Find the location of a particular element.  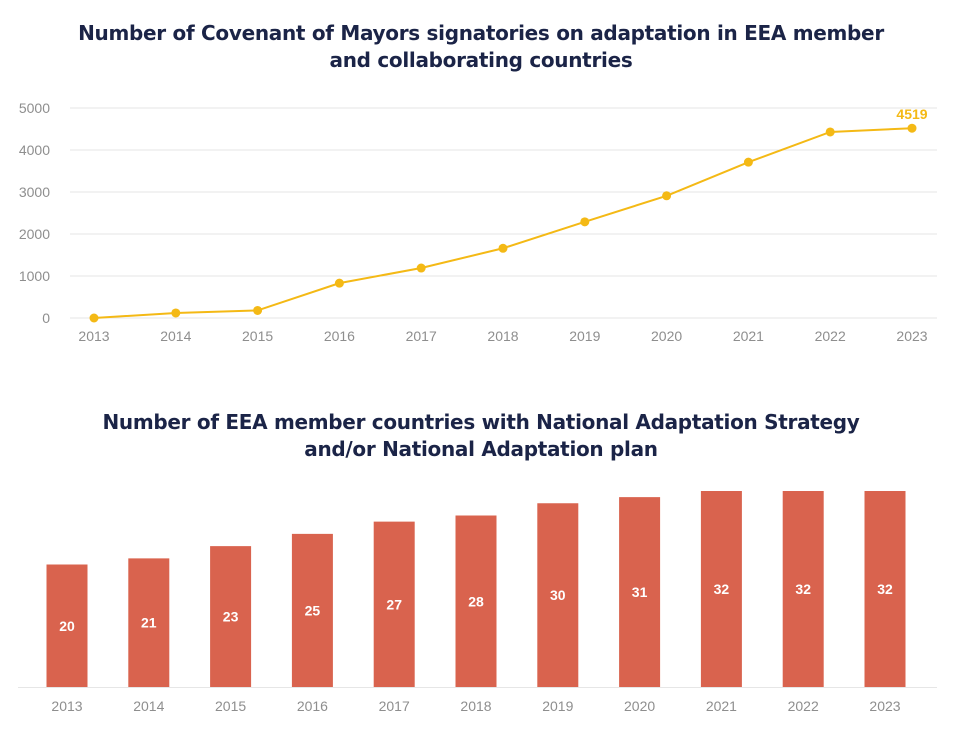

y-tick-label: 4000 is located at coordinates (34, 150).